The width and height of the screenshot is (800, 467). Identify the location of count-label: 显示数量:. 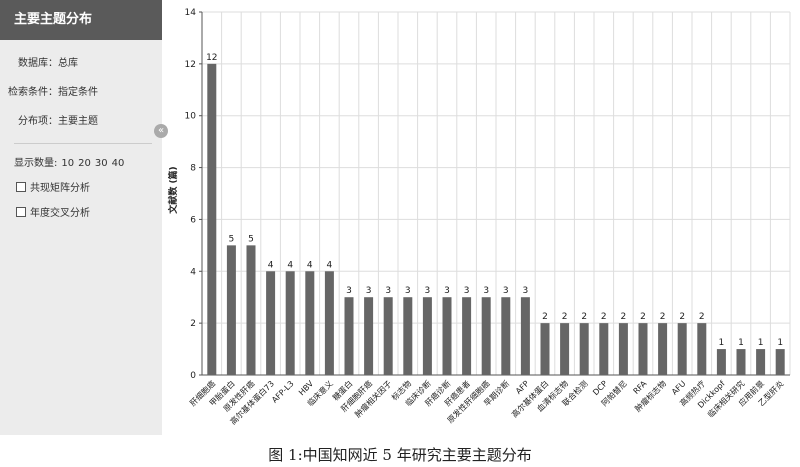
(36, 163).